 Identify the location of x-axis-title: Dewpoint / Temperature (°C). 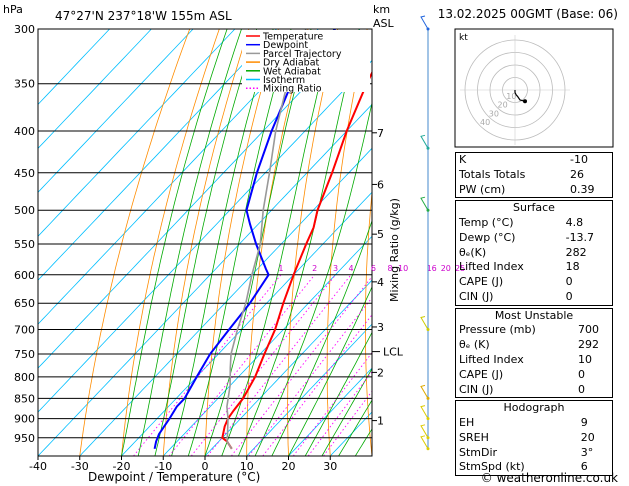
(174, 477).